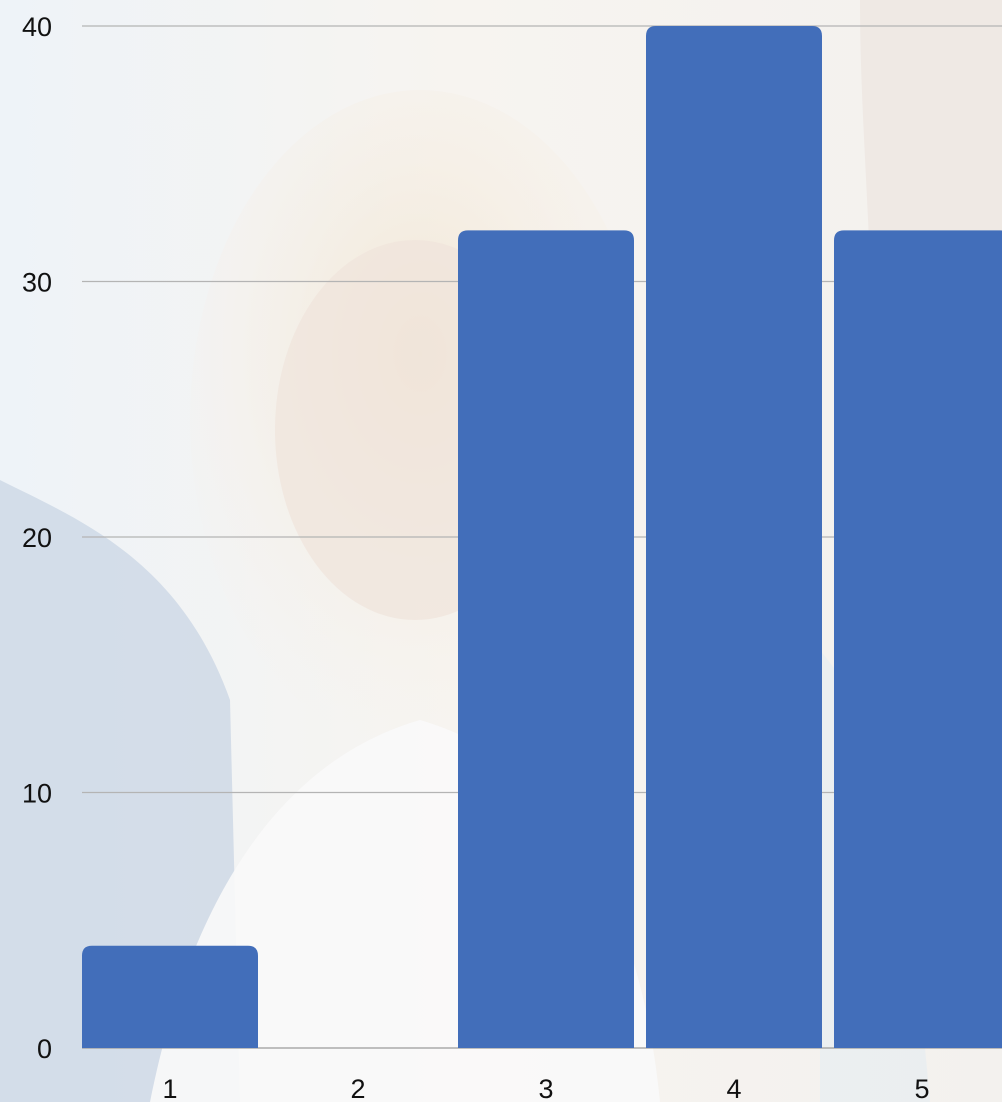  I want to click on x-tick-label: 5, so click(921, 1088).